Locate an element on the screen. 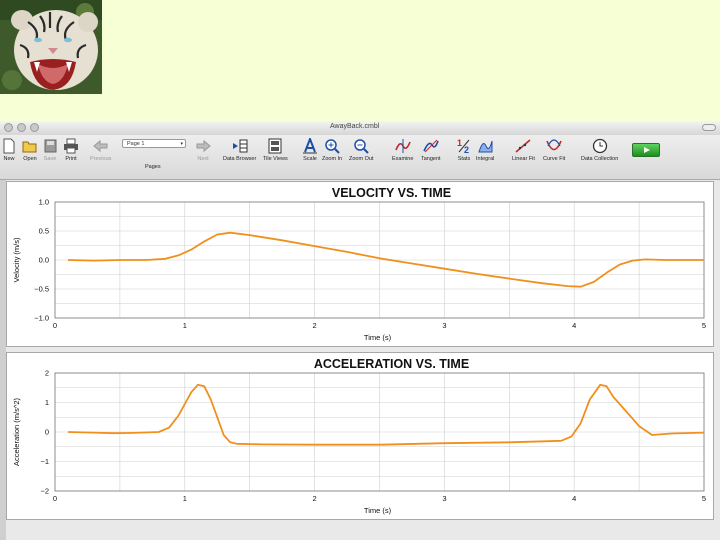  zoom-in-icon is located at coordinates (332, 146).